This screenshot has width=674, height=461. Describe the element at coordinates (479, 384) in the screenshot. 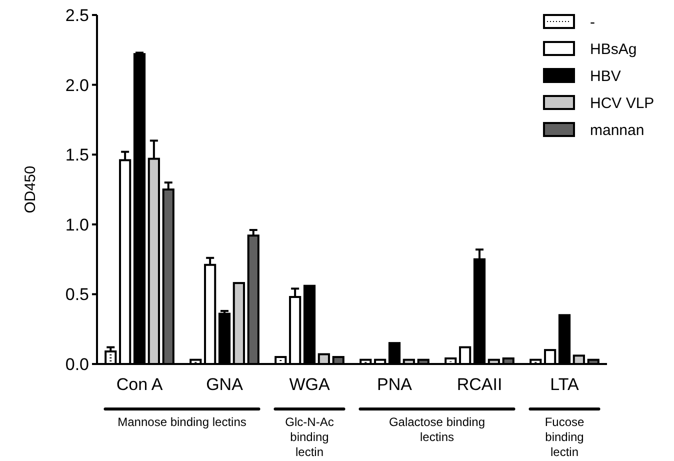

I see `x-tick-label: RCAII` at that location.